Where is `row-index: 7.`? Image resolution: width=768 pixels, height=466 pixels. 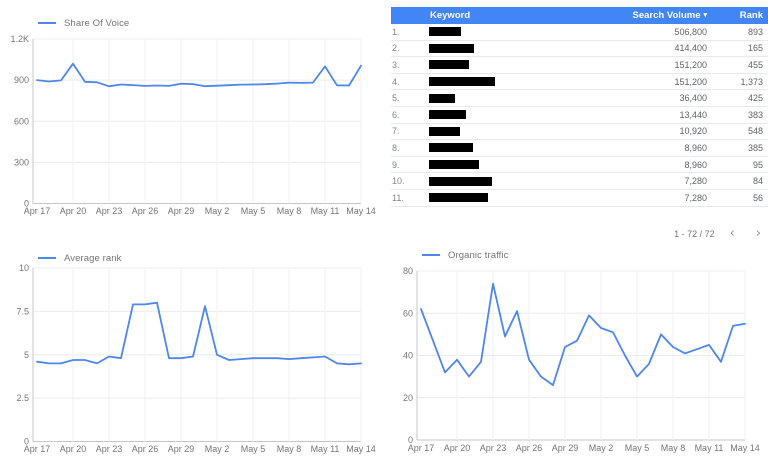
row-index: 7. is located at coordinates (396, 131).